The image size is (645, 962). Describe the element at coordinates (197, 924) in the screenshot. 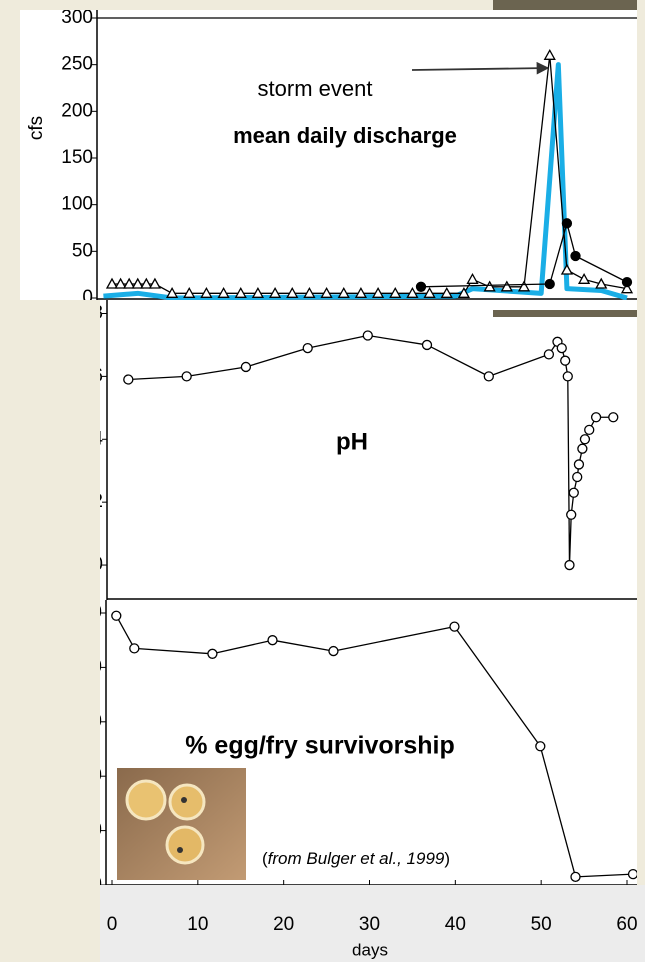

I see `x-tick-label: 10` at that location.